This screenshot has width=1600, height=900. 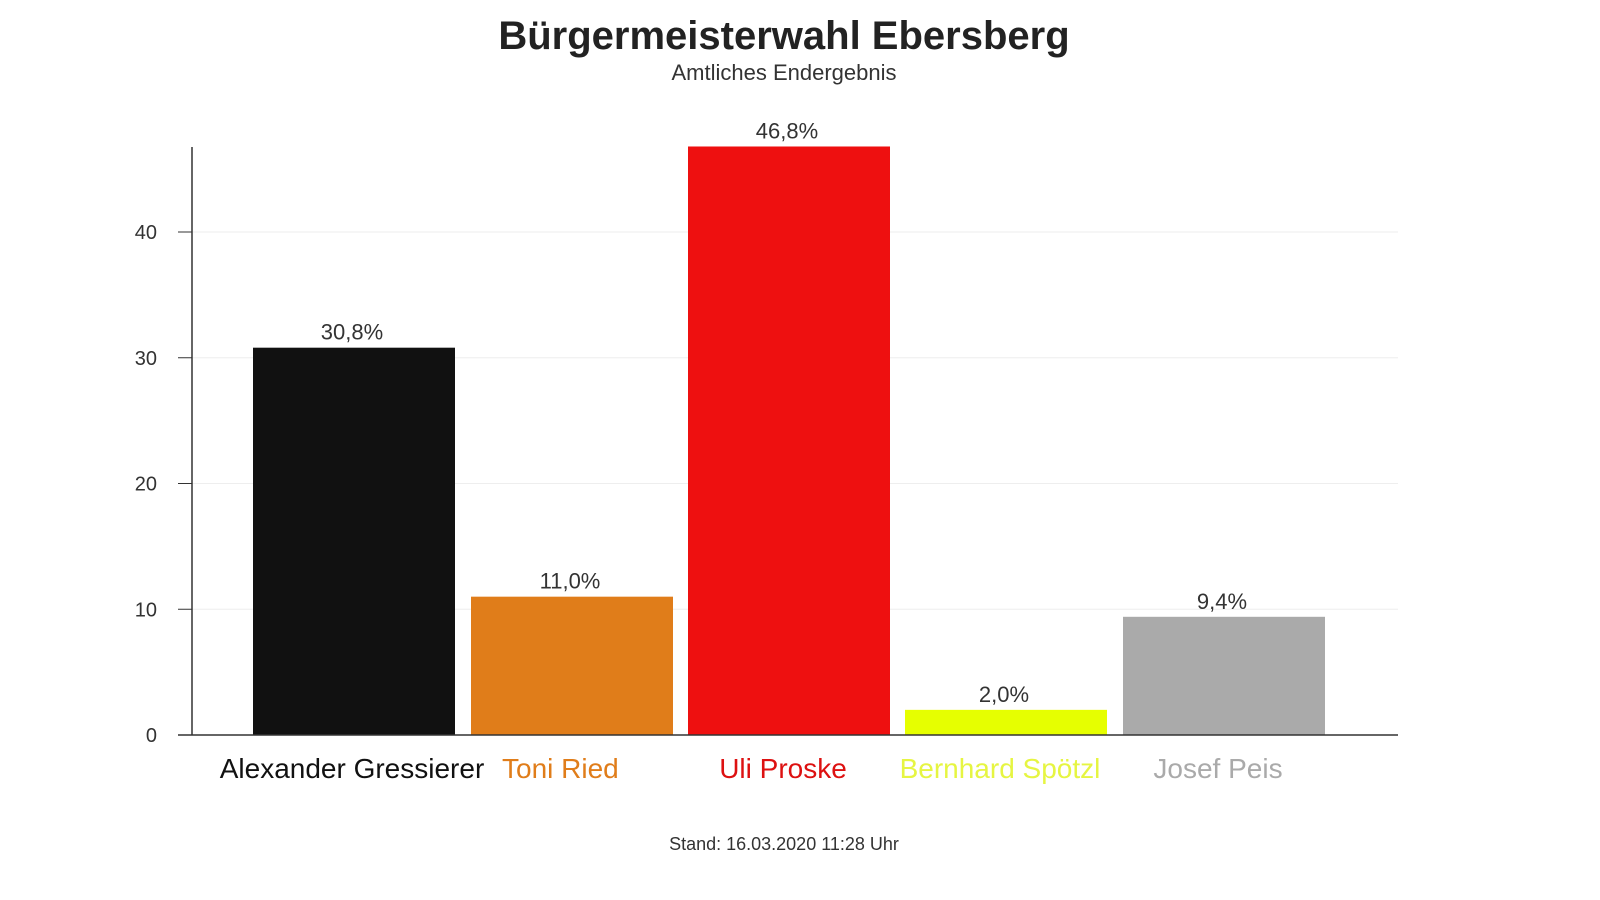 What do you see at coordinates (560, 768) in the screenshot?
I see `category-label: Toni Ried` at bounding box center [560, 768].